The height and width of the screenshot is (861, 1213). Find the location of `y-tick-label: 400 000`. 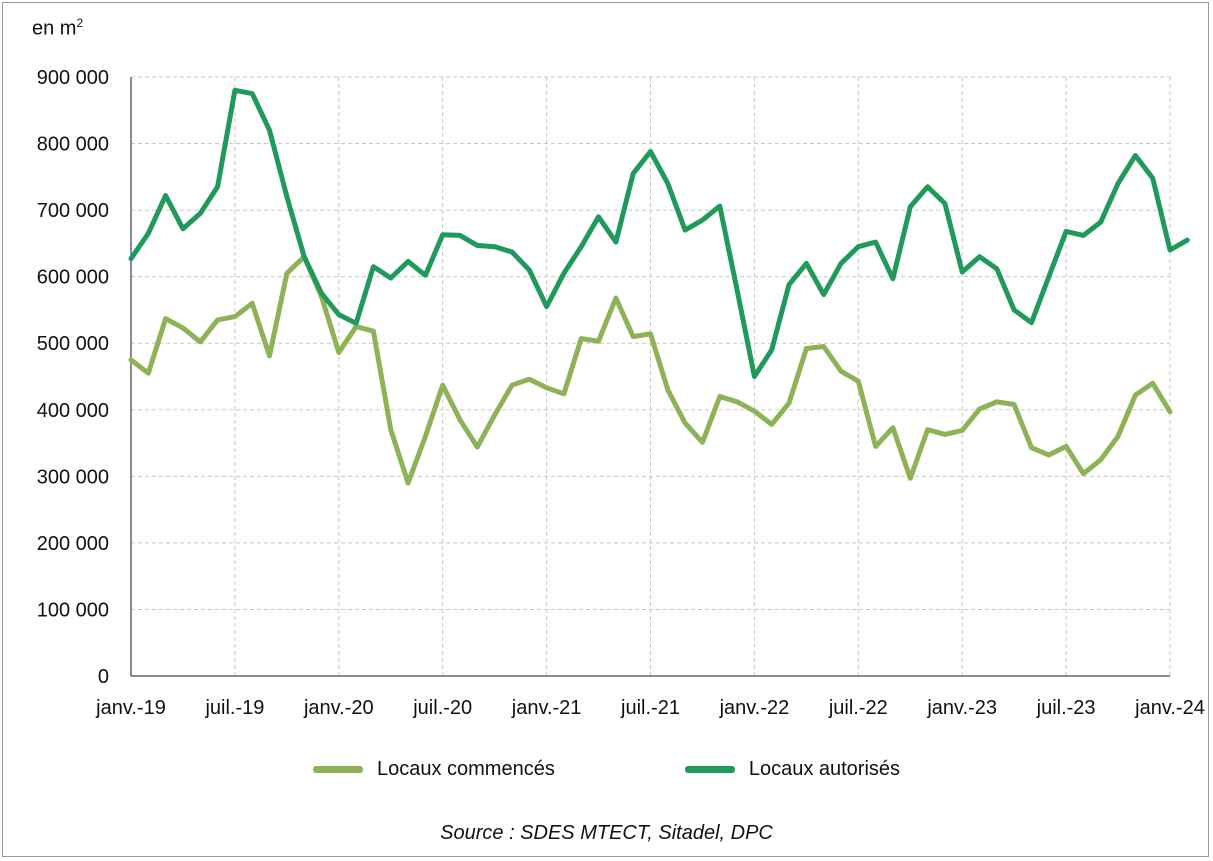

y-tick-label: 400 000 is located at coordinates (73, 411).